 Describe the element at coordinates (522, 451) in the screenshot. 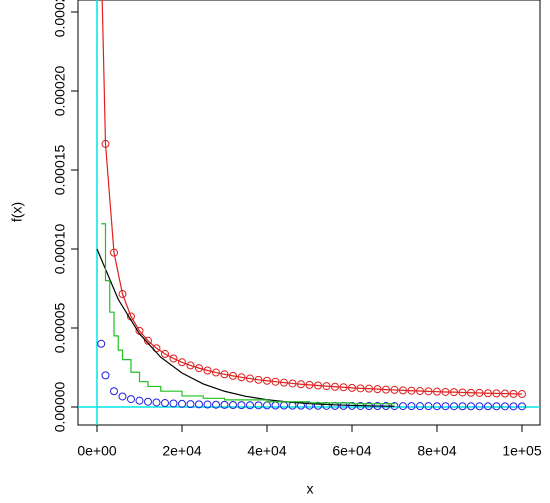

I see `x-tick-label: 1e+05` at that location.